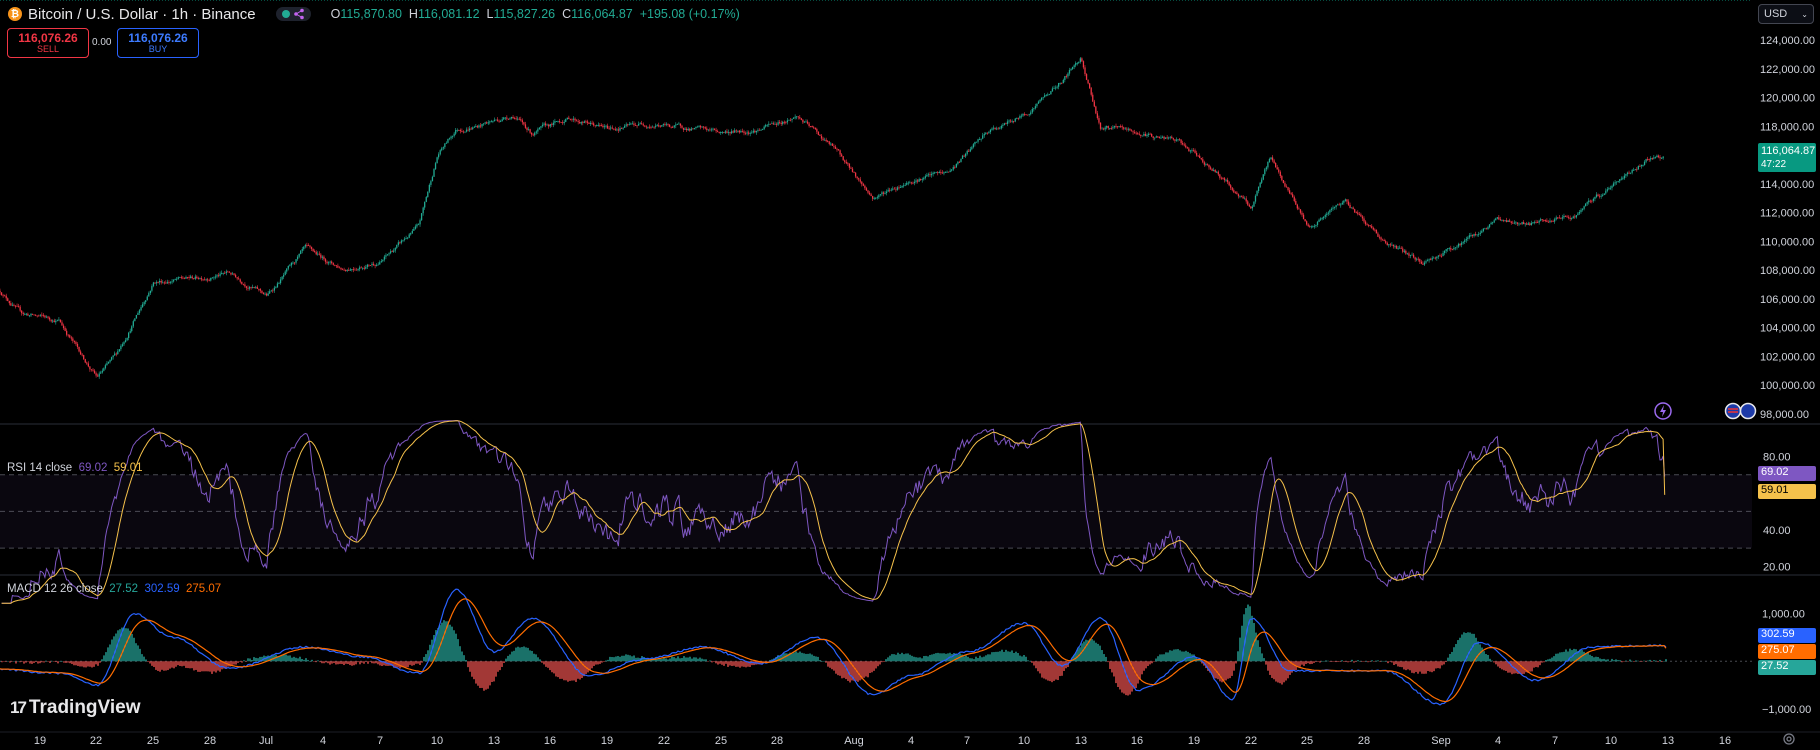  What do you see at coordinates (1789, 739) in the screenshot?
I see `settings-gear-icon` at bounding box center [1789, 739].